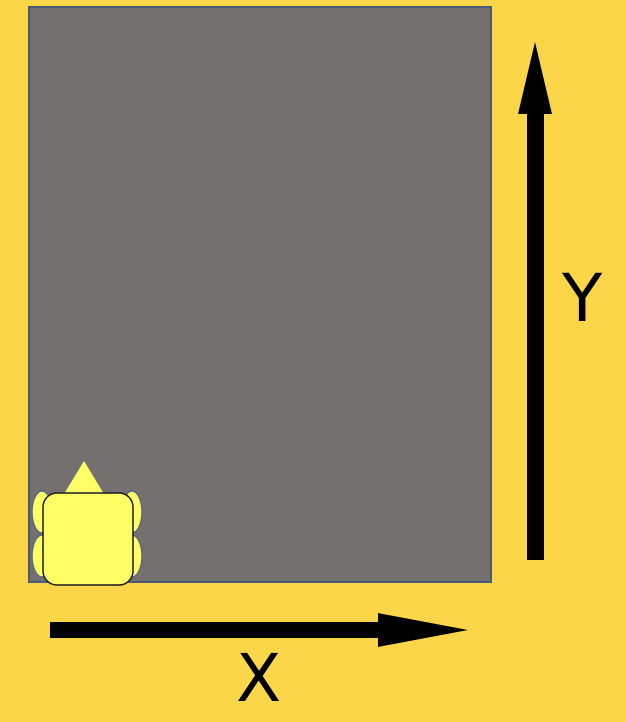  I want to click on robot-body, so click(88, 539).